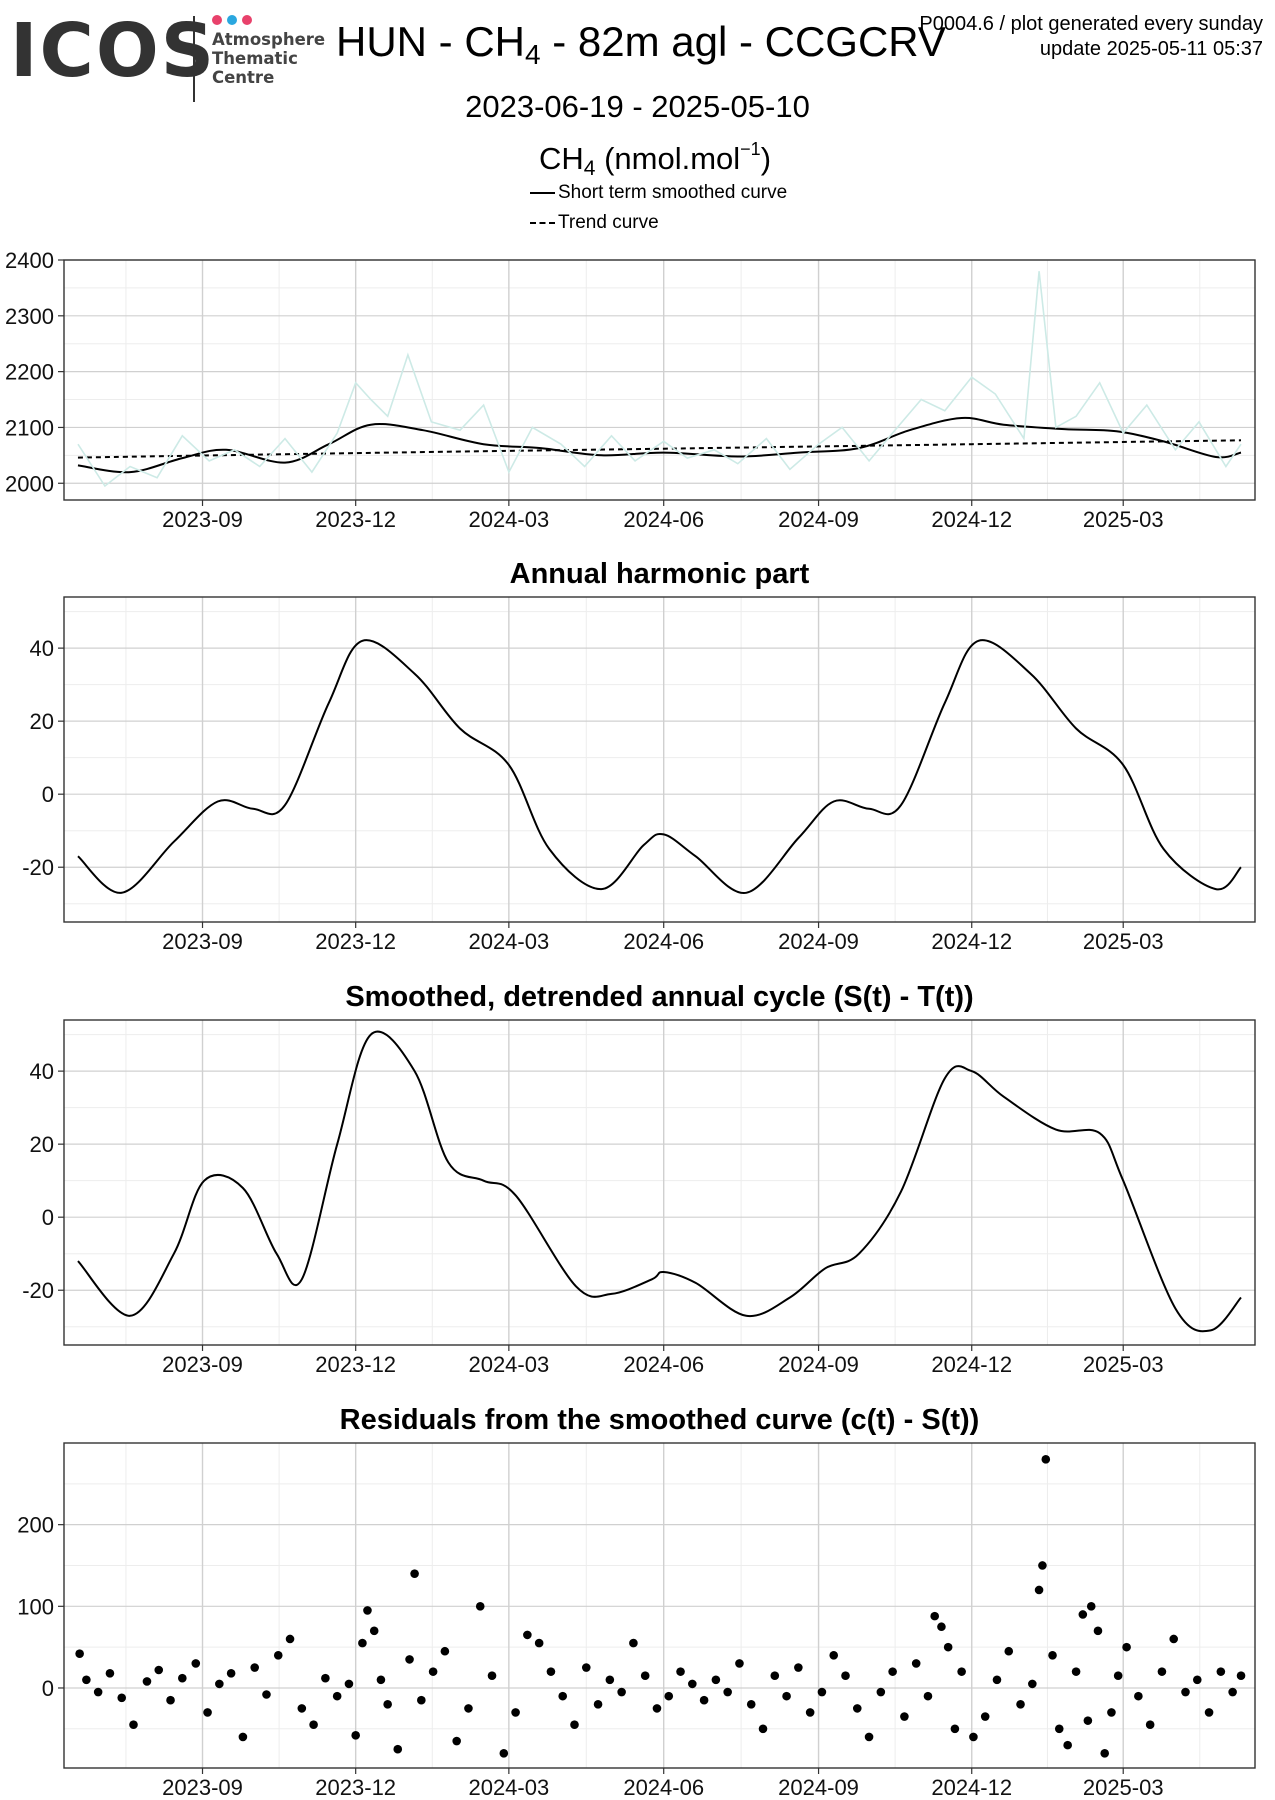 Image resolution: width=1275 pixels, height=1800 pixels. Describe the element at coordinates (29, 372) in the screenshot. I see `y-tick-label: 2200` at that location.